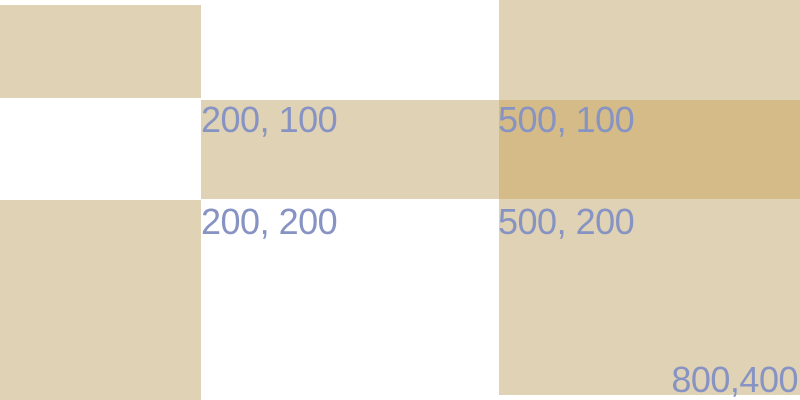  What do you see at coordinates (100, 51) in the screenshot?
I see `top-left-block` at bounding box center [100, 51].